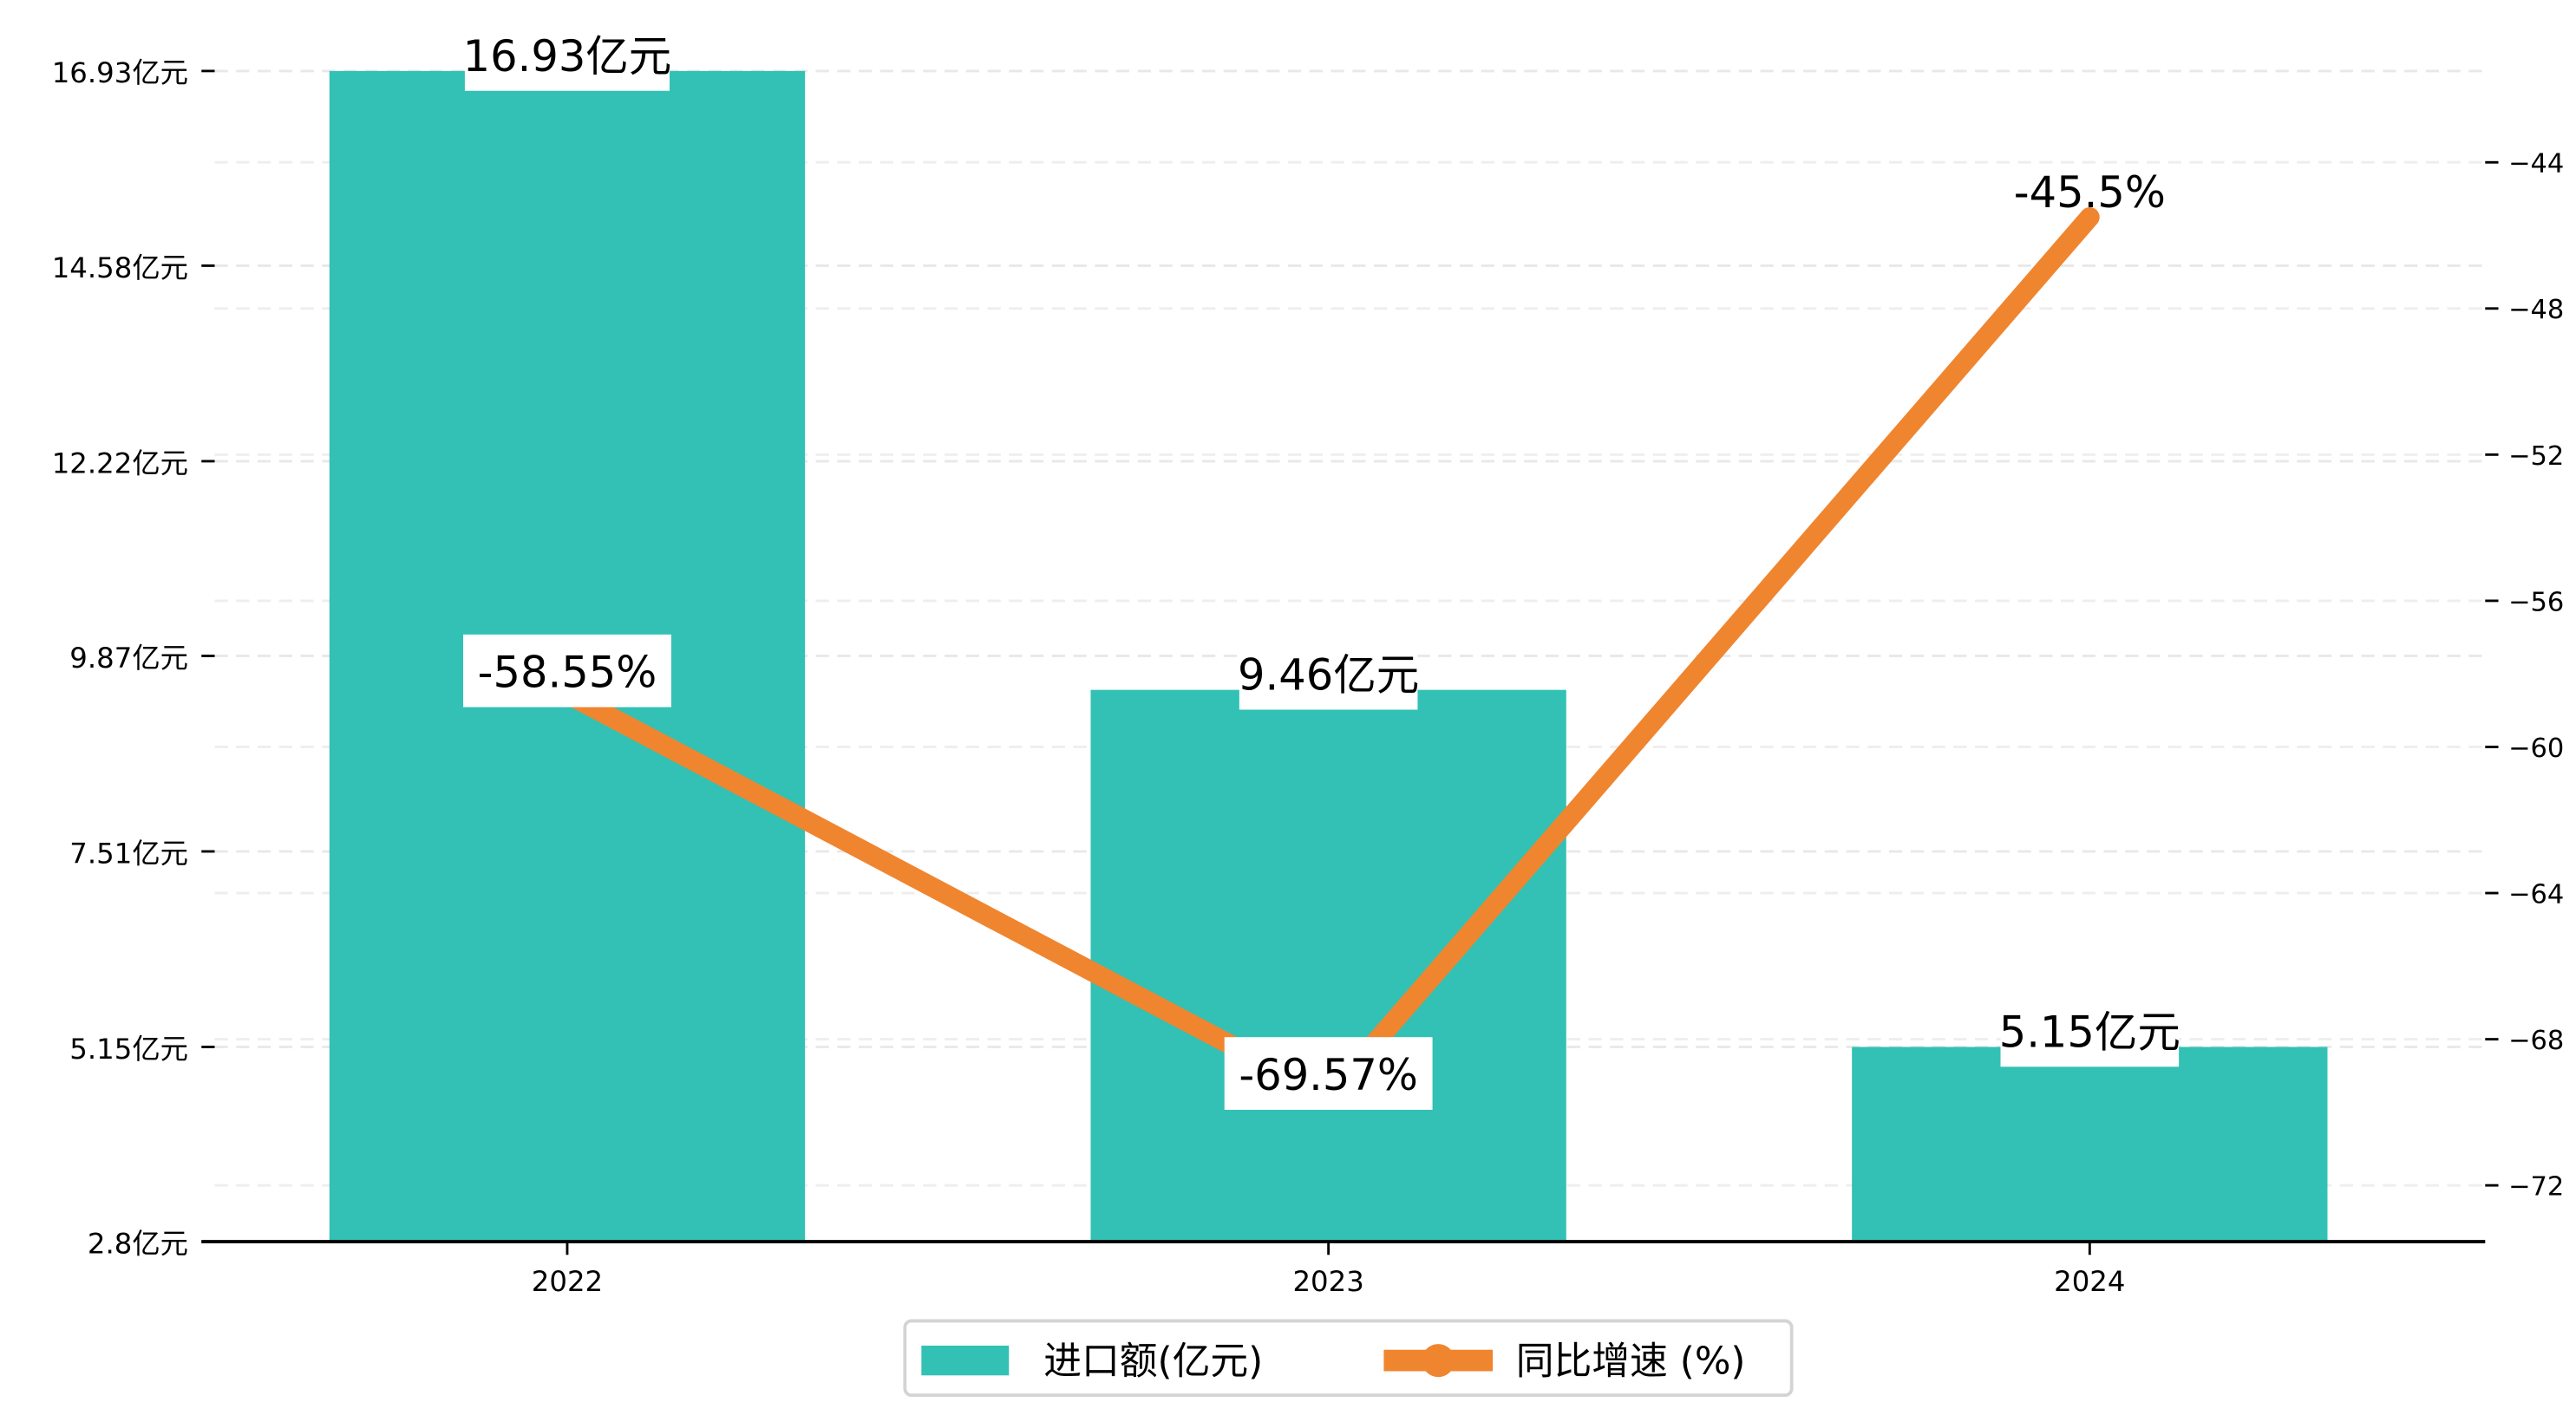 This screenshot has height=1415, width=2576. What do you see at coordinates (2536, 749) in the screenshot?
I see `right-tick-label: −60` at bounding box center [2536, 749].